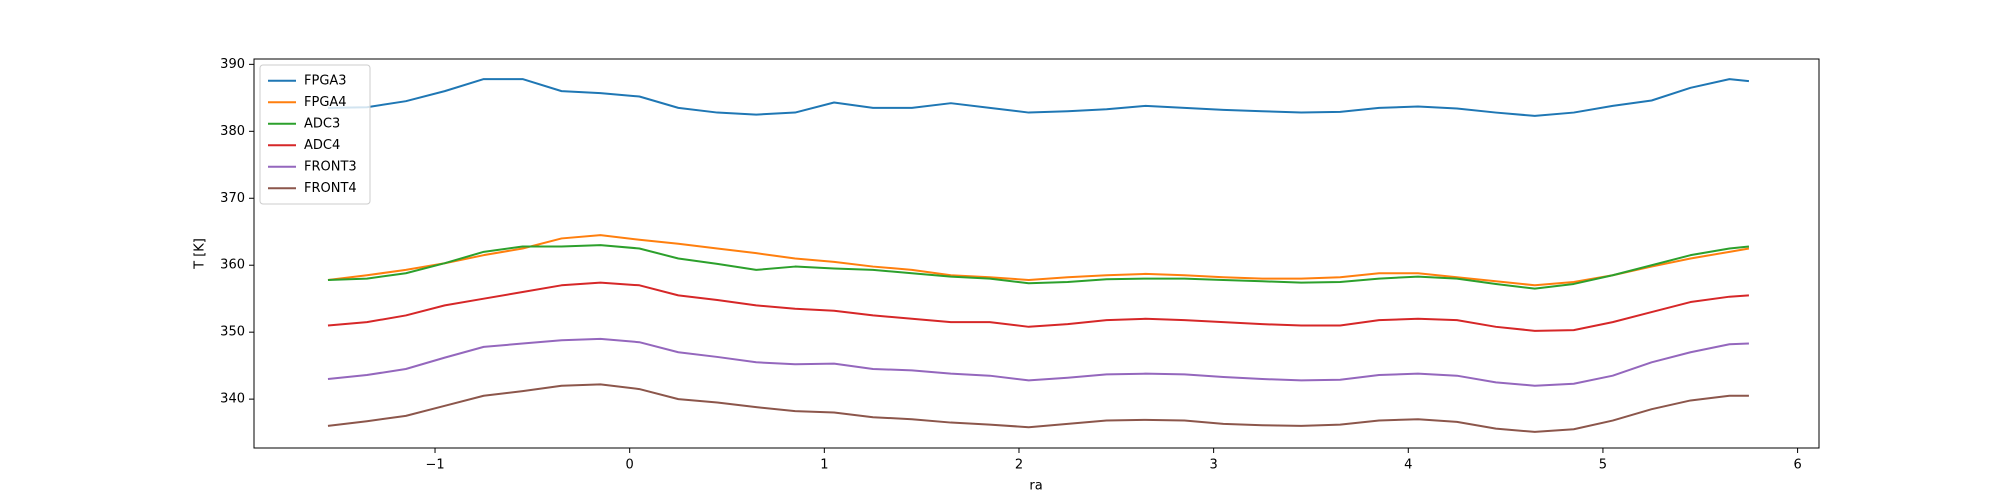 The image size is (2000, 500). I want to click on y-tick-label: 350, so click(232, 332).